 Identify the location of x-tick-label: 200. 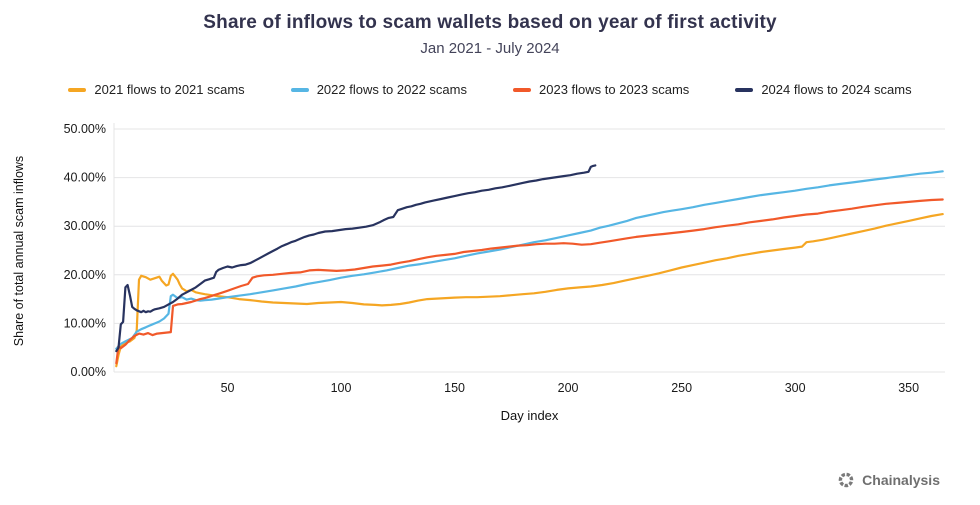
(568, 388).